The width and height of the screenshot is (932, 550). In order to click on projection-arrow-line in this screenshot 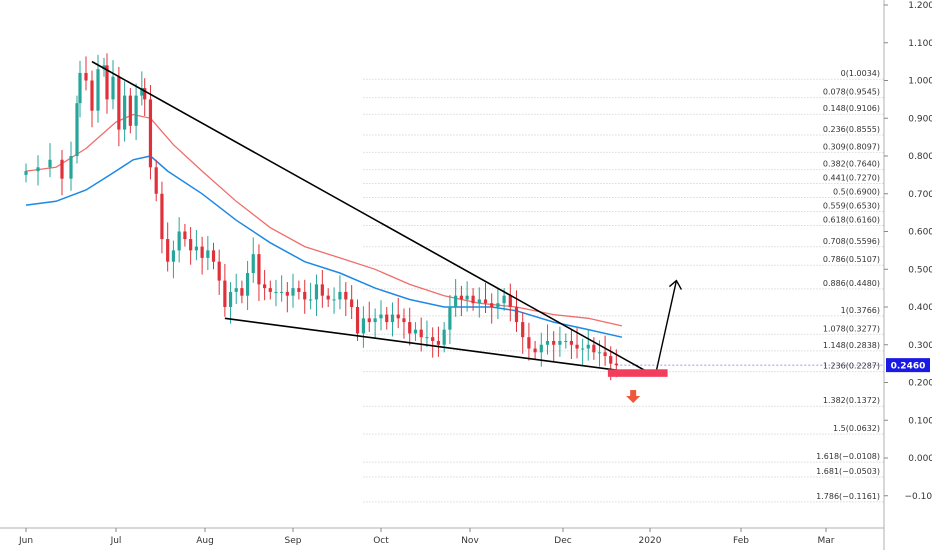, I will do `click(666, 327)`.